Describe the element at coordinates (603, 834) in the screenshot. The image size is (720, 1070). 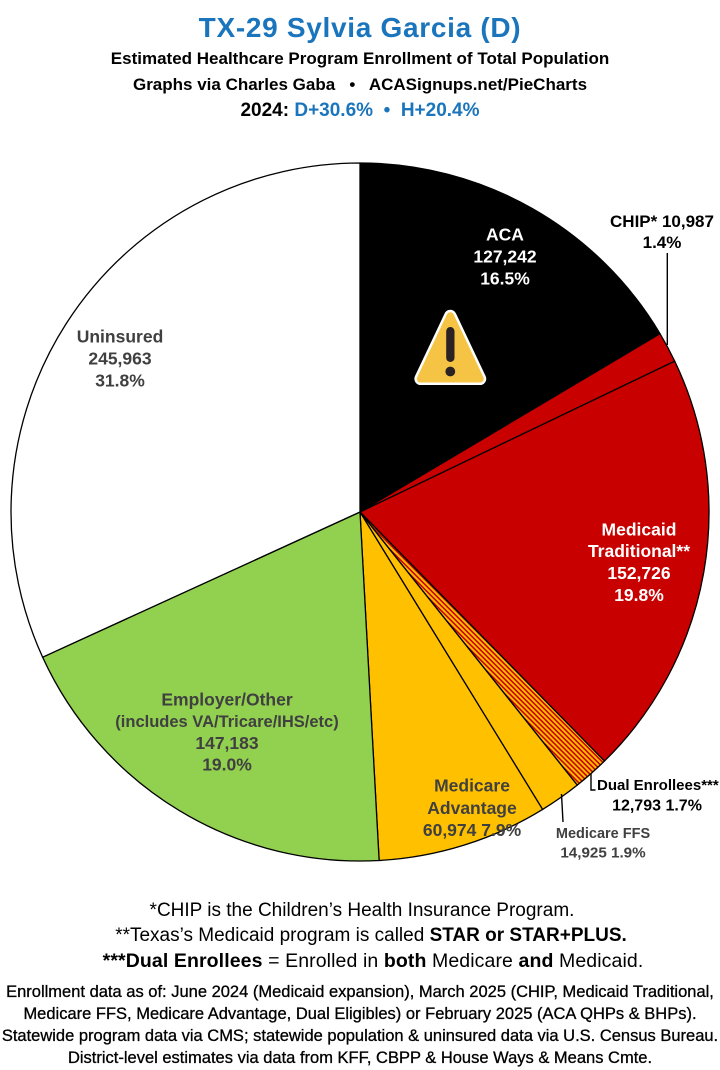
I see `svg-text: Medicare FFS` at that location.